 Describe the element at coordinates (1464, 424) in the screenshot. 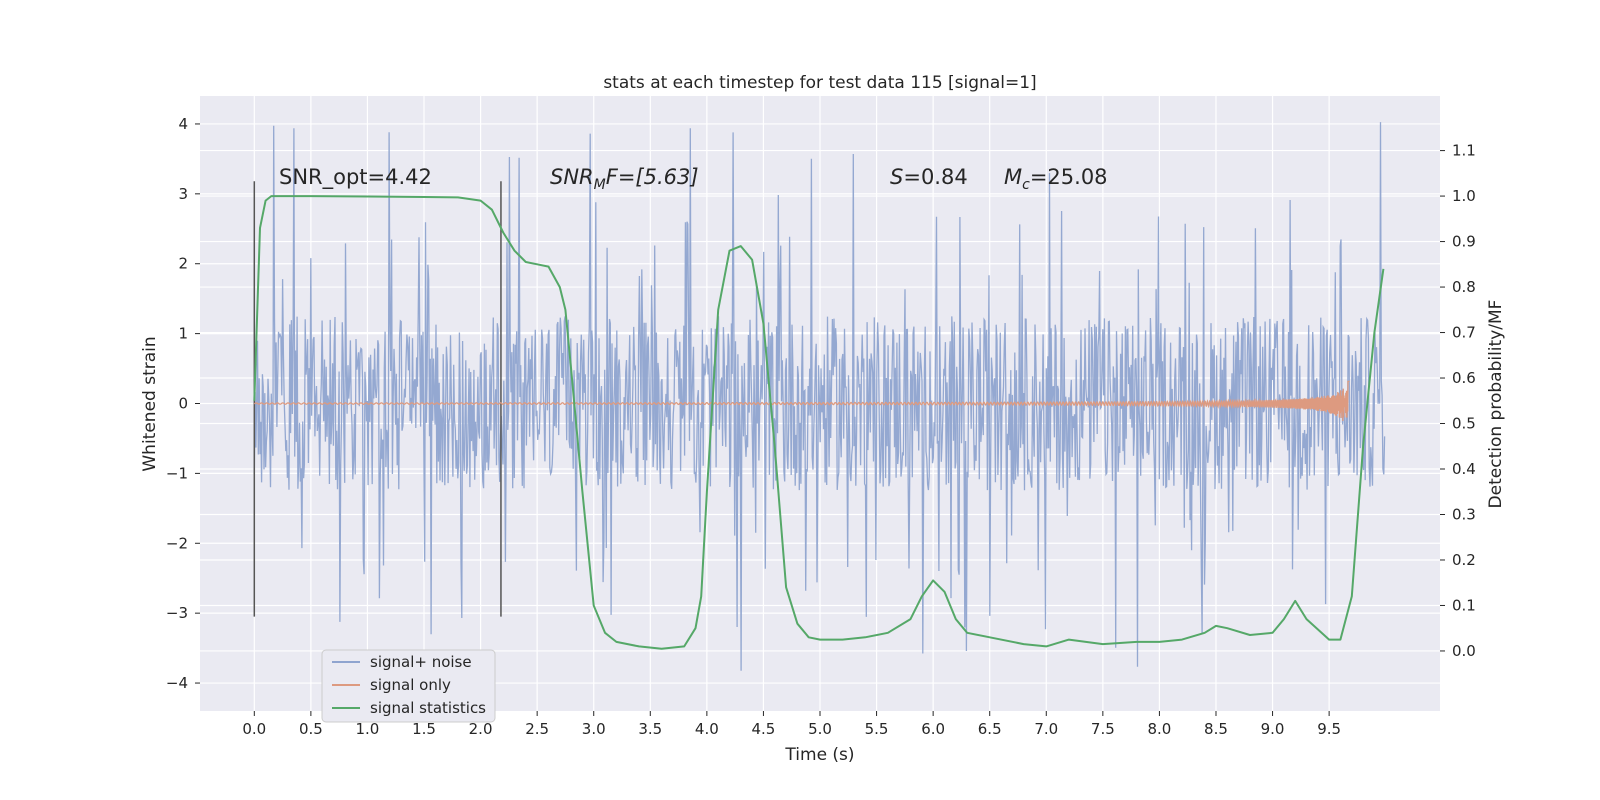

I see `y-right-tick-label-6: 0.5` at that location.